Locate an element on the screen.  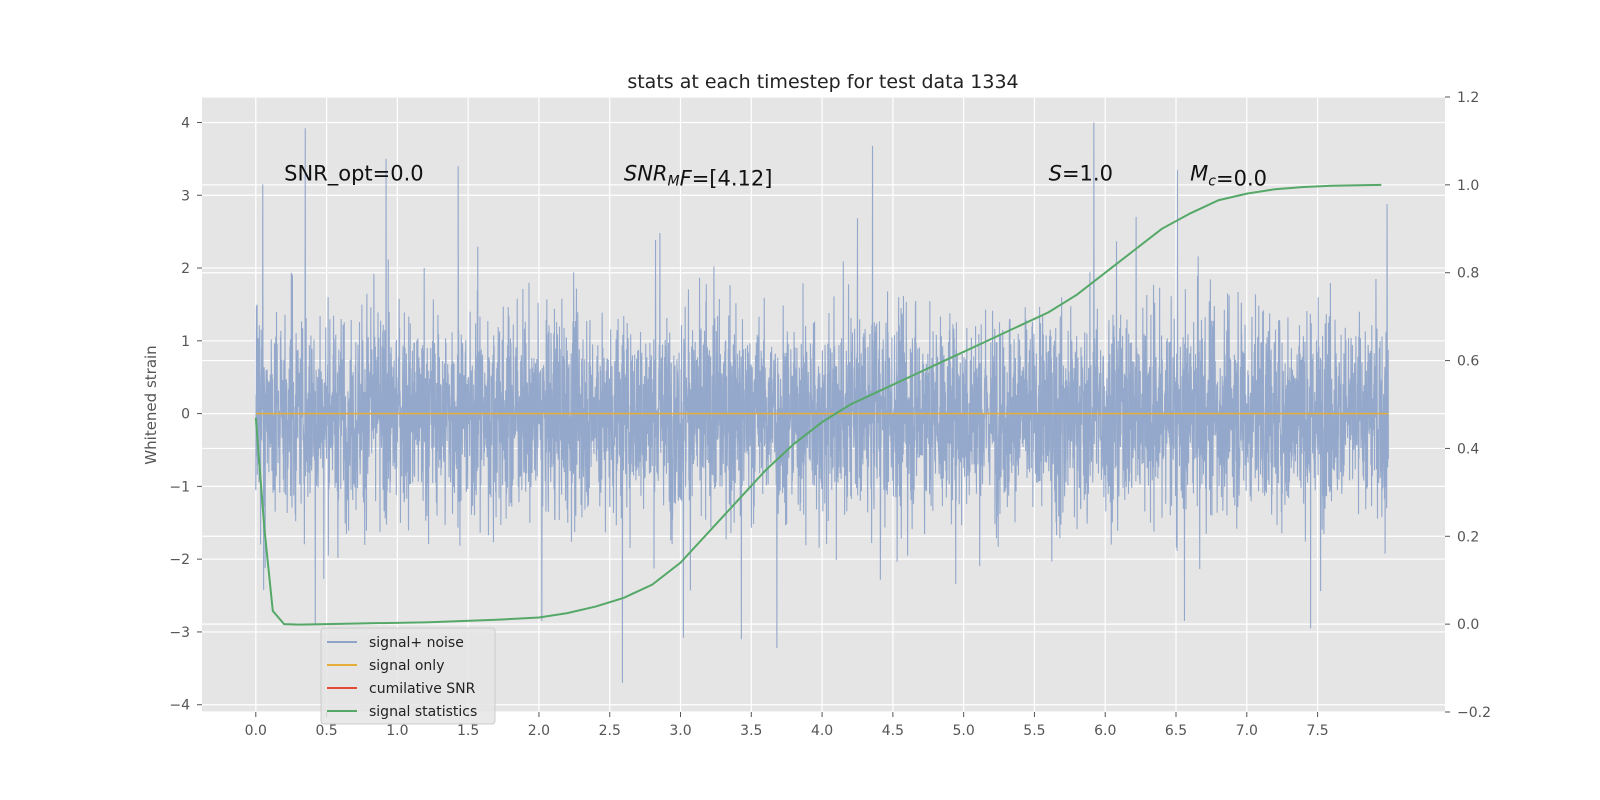
legend-label: cumilative SNR is located at coordinates (422, 689).